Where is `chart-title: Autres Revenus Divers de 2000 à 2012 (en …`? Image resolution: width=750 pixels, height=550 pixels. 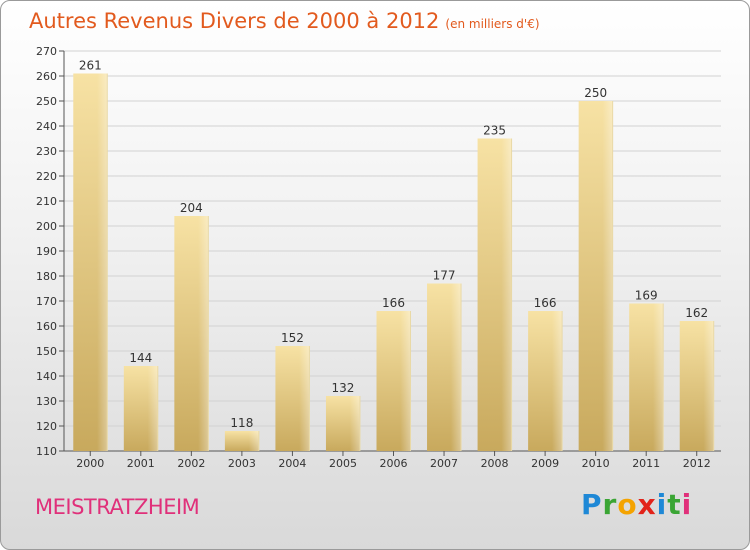
chart-title: Autres Revenus Divers de 2000 à 2012 (en … is located at coordinates (284, 21).